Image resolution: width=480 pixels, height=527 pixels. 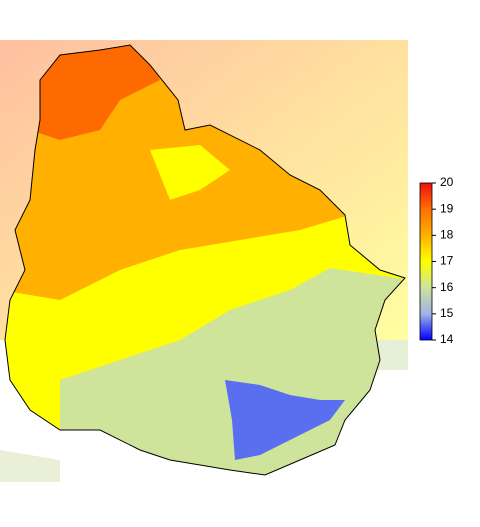 I want to click on tick-label: 16, so click(x=447, y=287).